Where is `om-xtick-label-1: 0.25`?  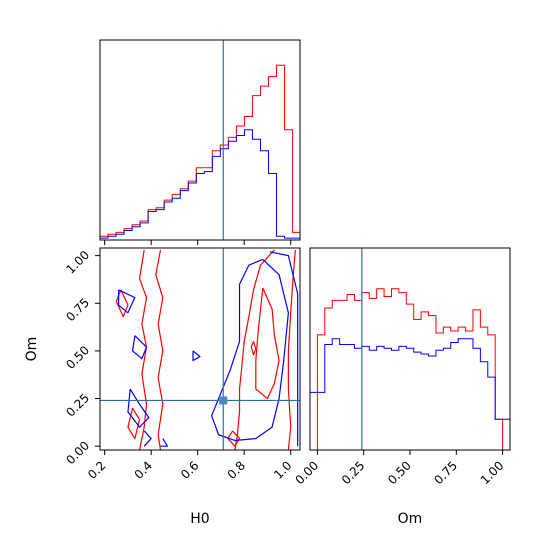
om-xtick-label-1: 0.25 is located at coordinates (353, 472).